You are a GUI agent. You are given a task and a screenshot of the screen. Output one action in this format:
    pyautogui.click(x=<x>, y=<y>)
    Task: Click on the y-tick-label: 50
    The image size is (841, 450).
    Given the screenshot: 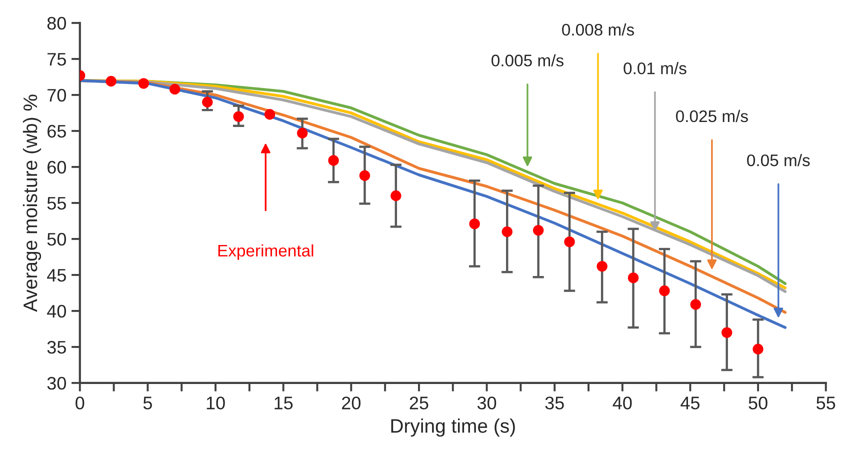 What is the action you would take?
    pyautogui.click(x=56, y=239)
    